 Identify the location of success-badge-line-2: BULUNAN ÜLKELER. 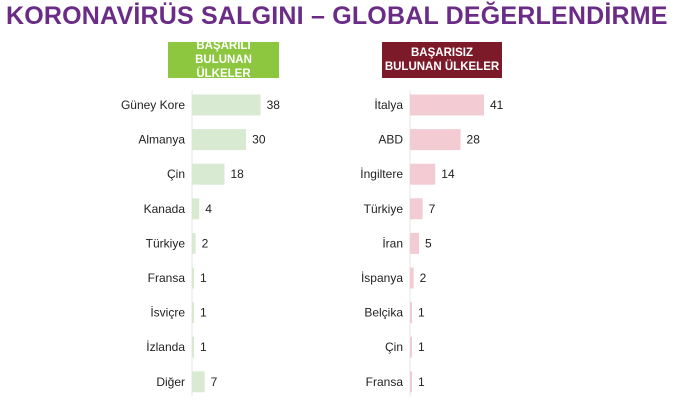
(223, 67).